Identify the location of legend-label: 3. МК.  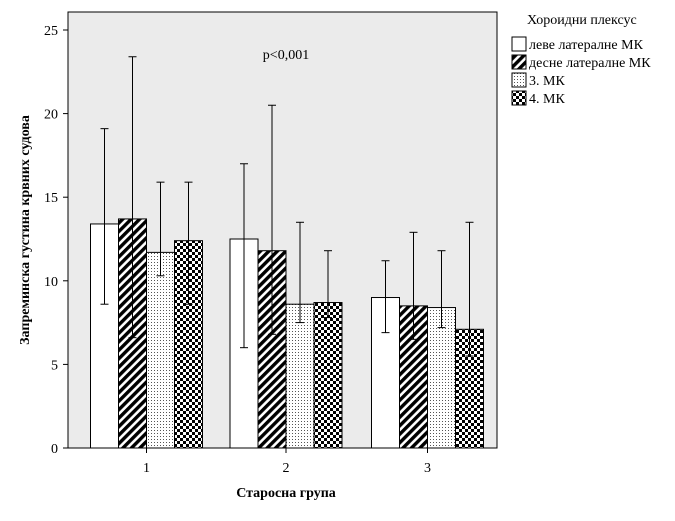
(547, 81).